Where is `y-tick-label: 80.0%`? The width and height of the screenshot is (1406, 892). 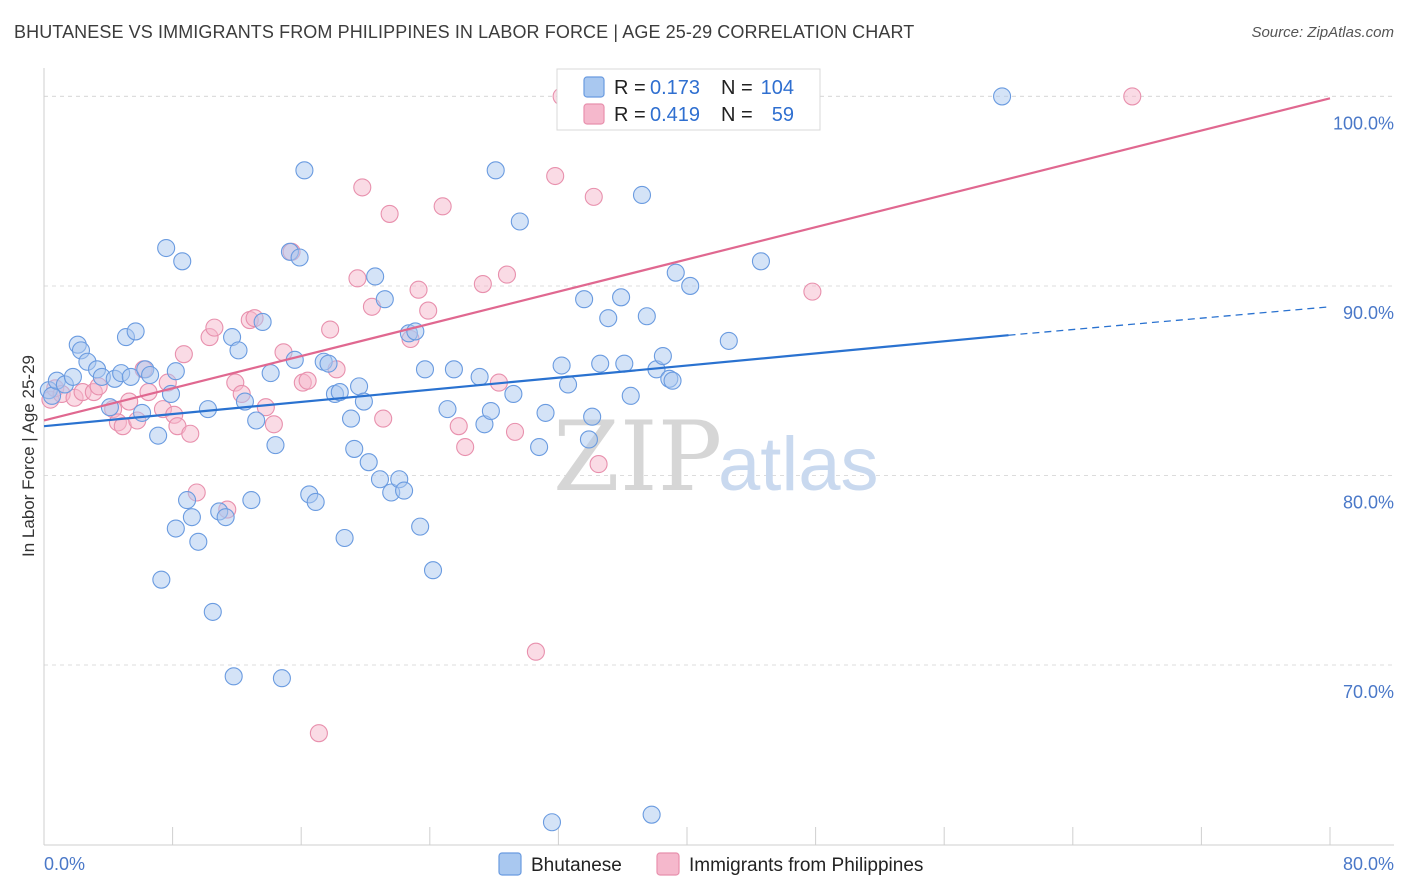
y-tick-label: 80.0% is located at coordinates (1368, 502).